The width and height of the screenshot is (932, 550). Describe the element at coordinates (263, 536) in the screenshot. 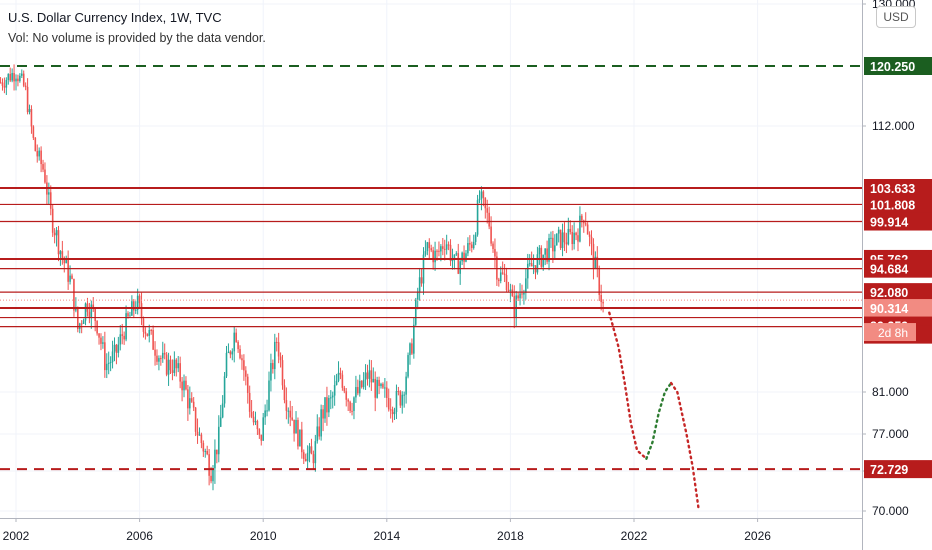

I see `x-tick-label: 2010` at that location.